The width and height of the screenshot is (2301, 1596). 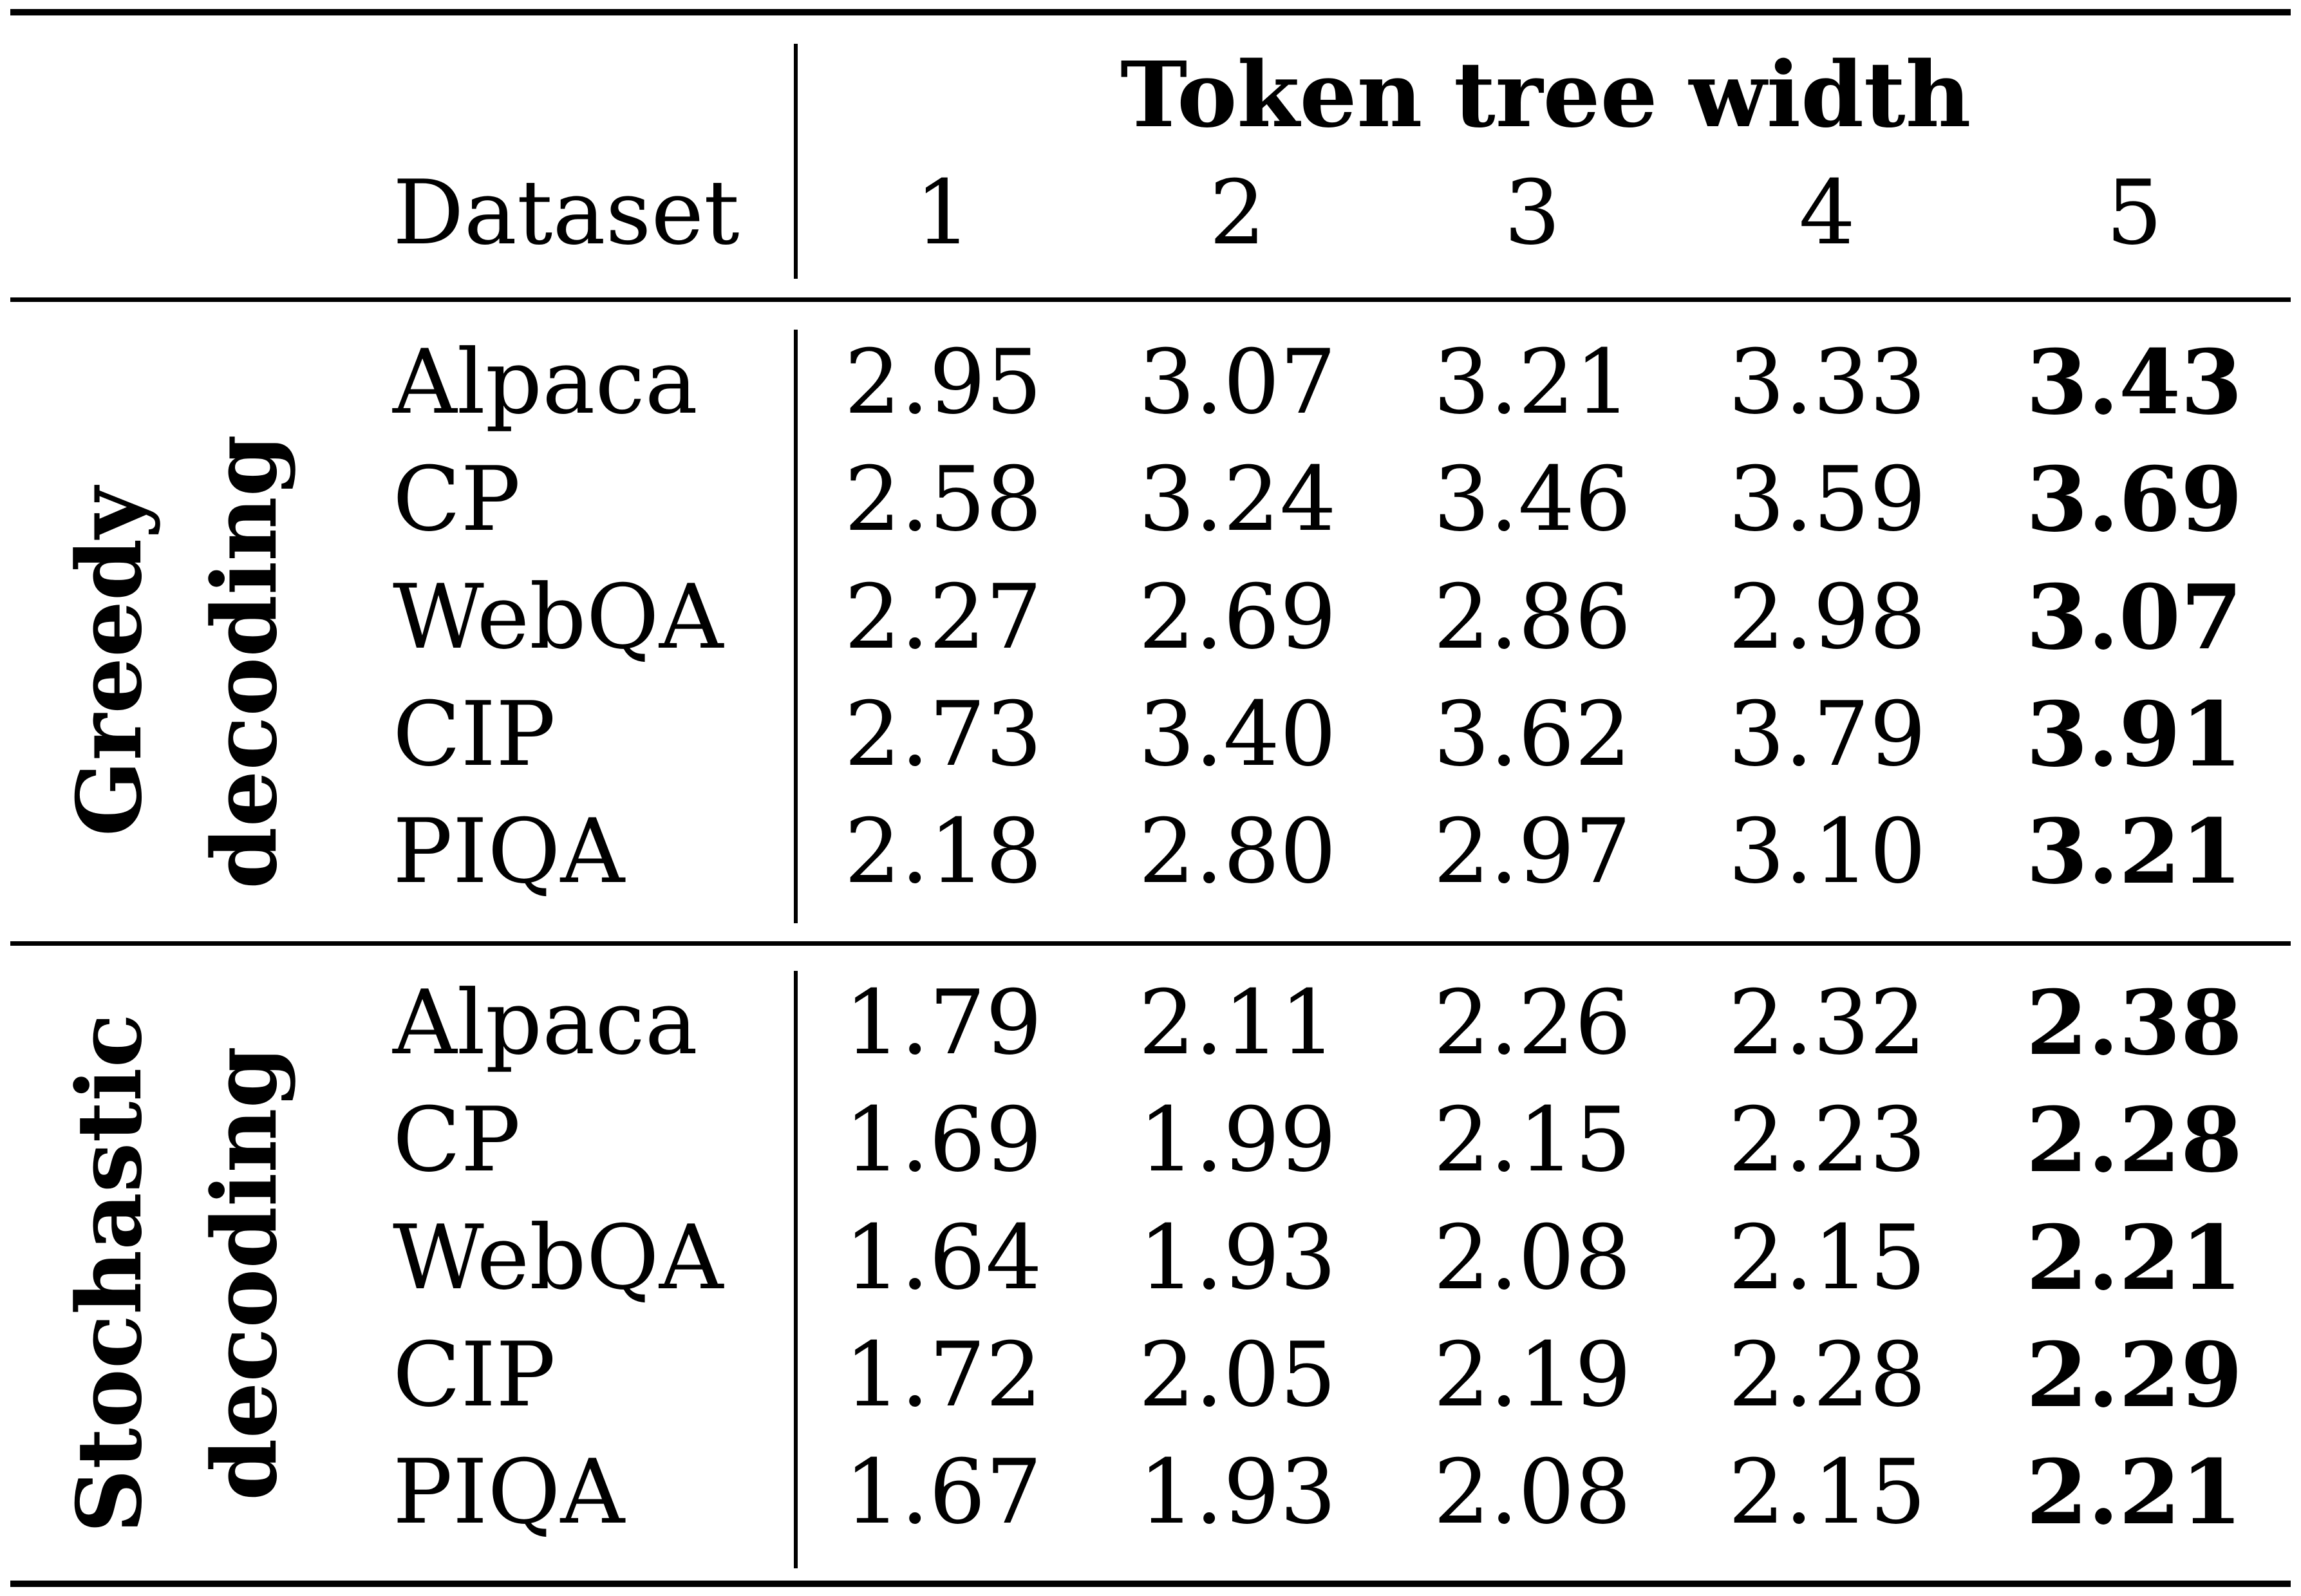 I want to click on bottom-rule, so click(x=1150, y=1584).